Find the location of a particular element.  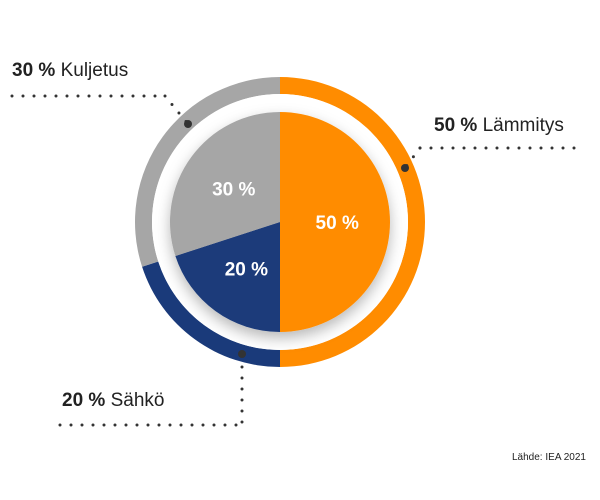

callout-sahko-label: Sähkö is located at coordinates (137, 400).